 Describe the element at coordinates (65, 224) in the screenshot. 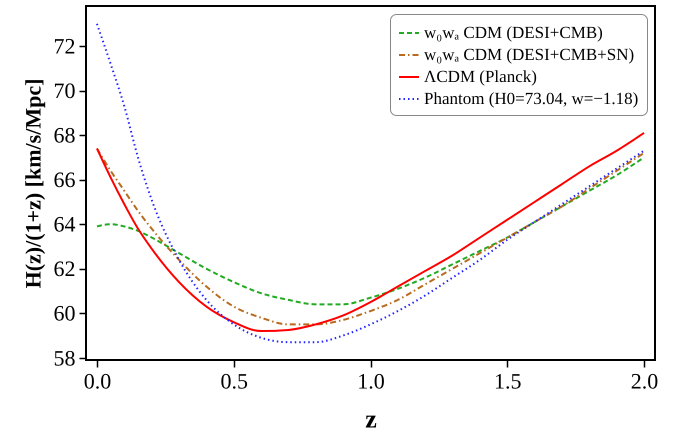

I see `y-tick-label: 64` at that location.